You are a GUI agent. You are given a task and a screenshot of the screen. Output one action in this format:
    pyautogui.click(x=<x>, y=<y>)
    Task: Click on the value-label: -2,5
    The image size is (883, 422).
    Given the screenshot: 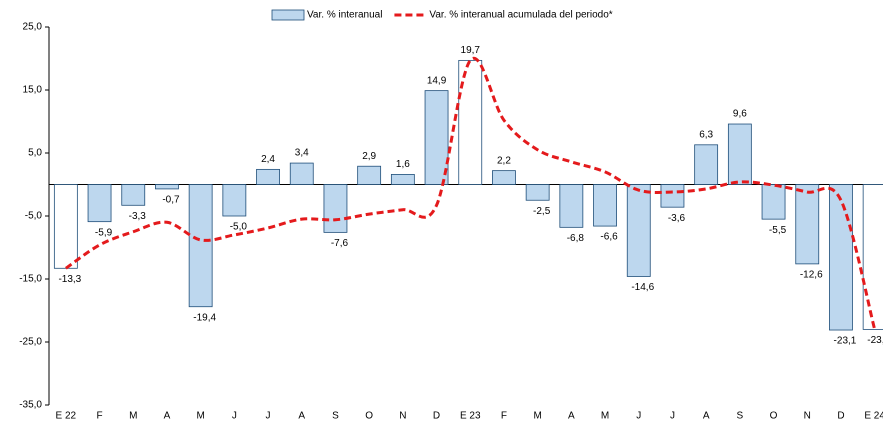 What is the action you would take?
    pyautogui.click(x=542, y=211)
    